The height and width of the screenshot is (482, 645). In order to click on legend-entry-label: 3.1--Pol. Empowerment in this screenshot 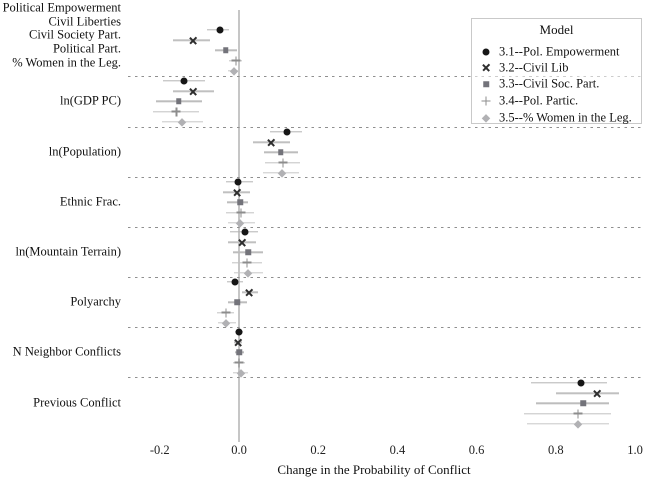, I will do `click(559, 51)`.